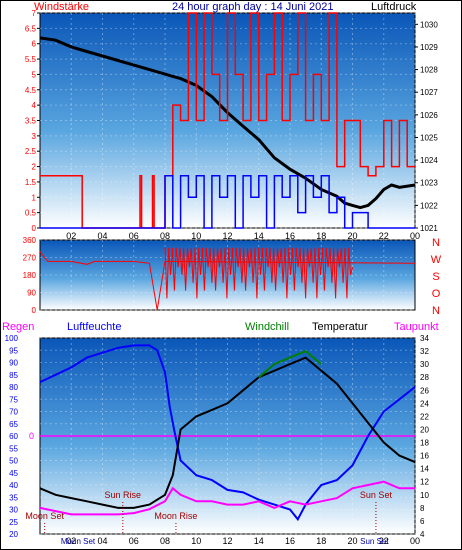 The width and height of the screenshot is (462, 550). I want to click on left-tick-label: 70, so click(13, 412).